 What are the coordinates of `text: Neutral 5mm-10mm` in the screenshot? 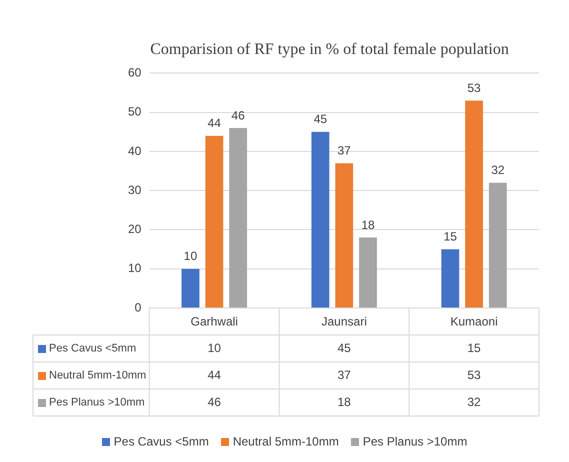 It's located at (285, 441).